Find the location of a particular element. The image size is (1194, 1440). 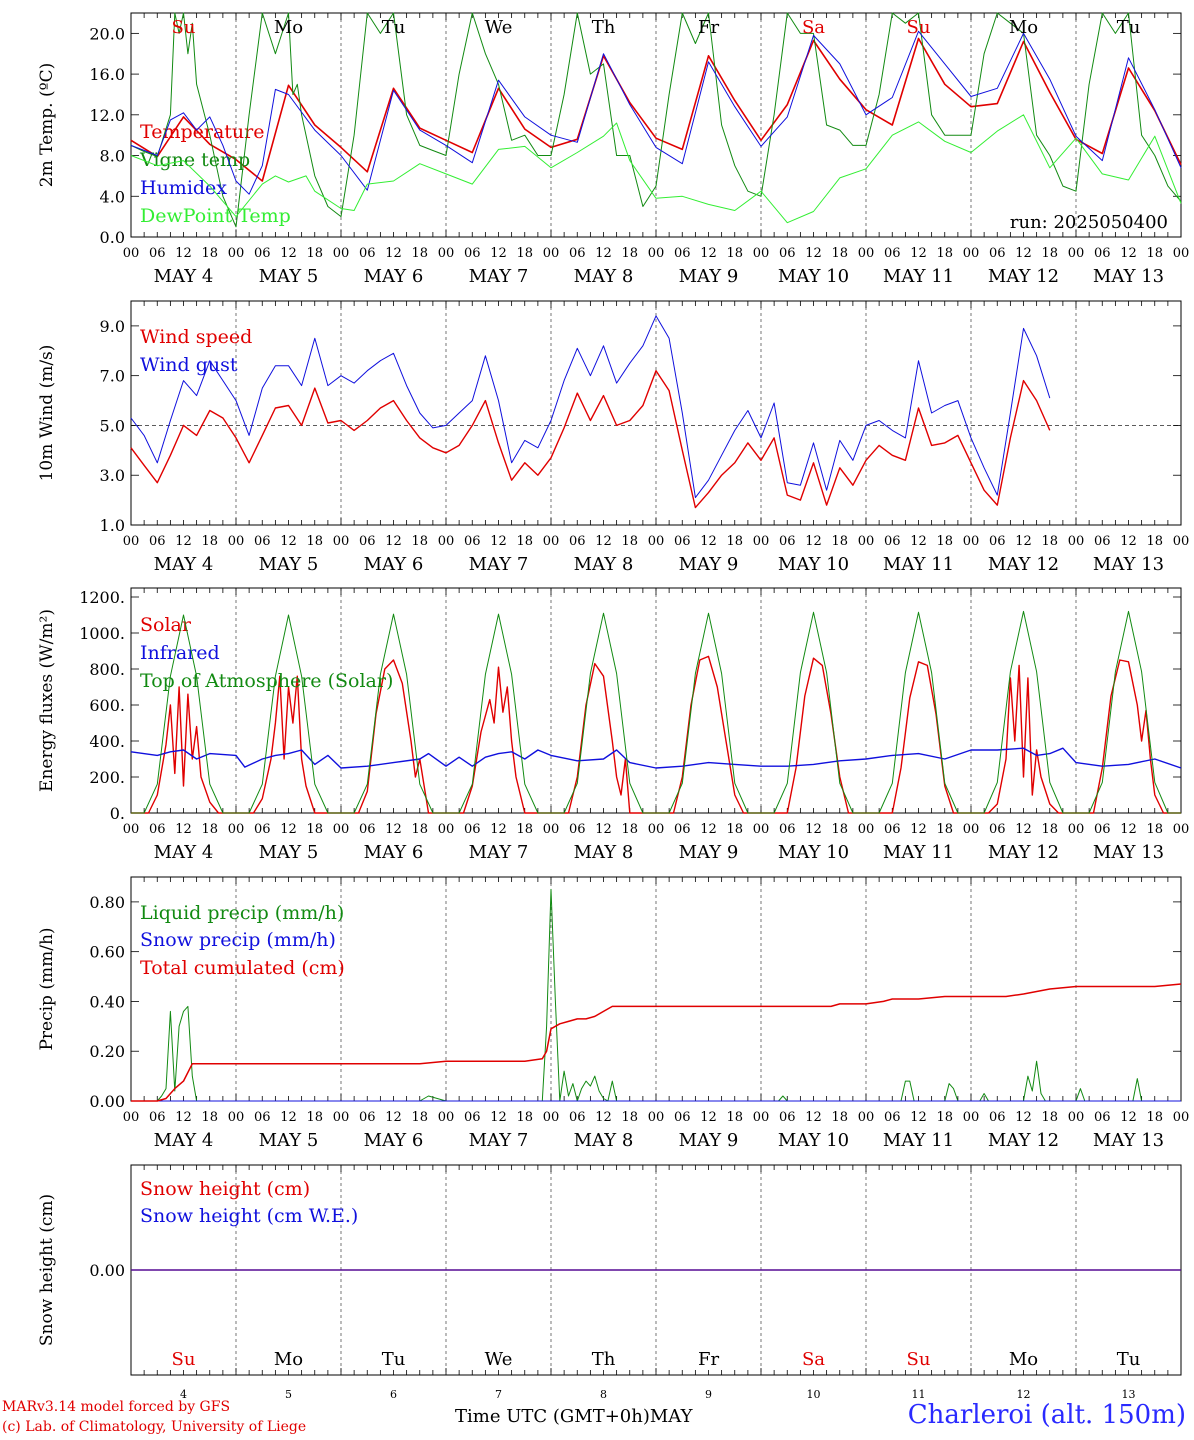

y-tick-label: 7.0 is located at coordinates (112, 376).